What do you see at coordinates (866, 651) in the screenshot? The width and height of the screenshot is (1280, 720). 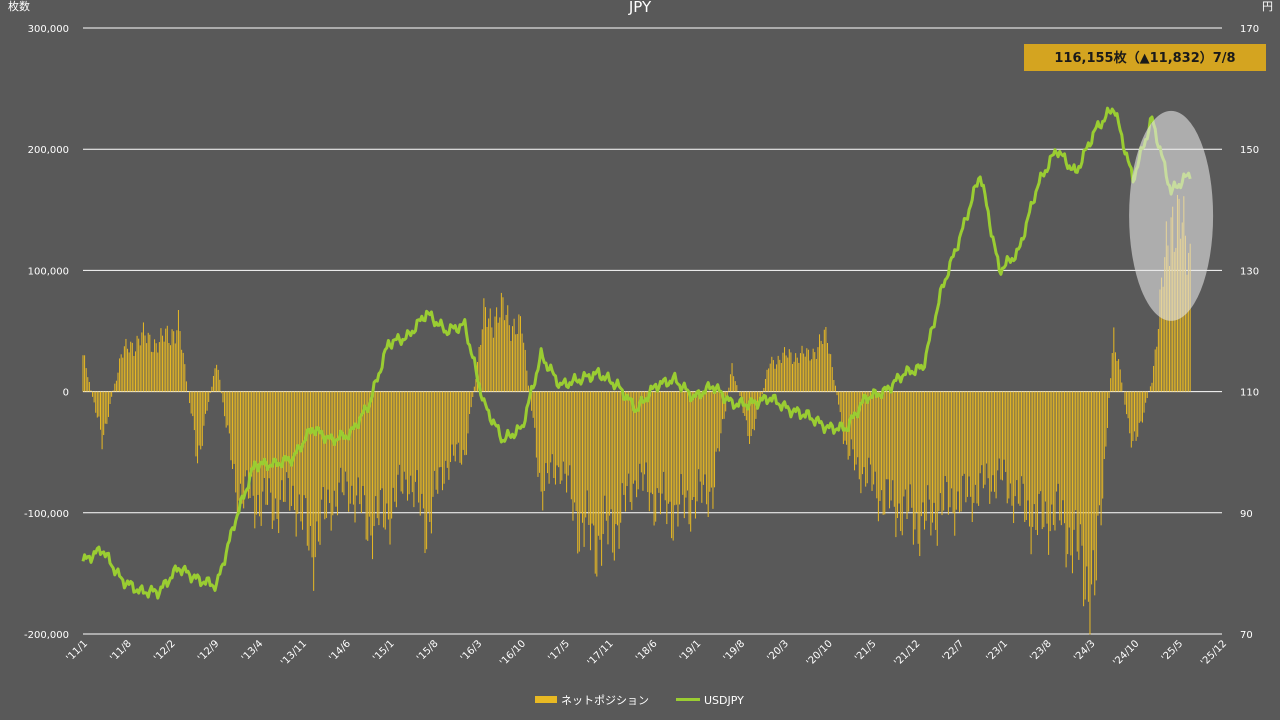 I see `x-axis-tick-label: '21/5` at bounding box center [866, 651].